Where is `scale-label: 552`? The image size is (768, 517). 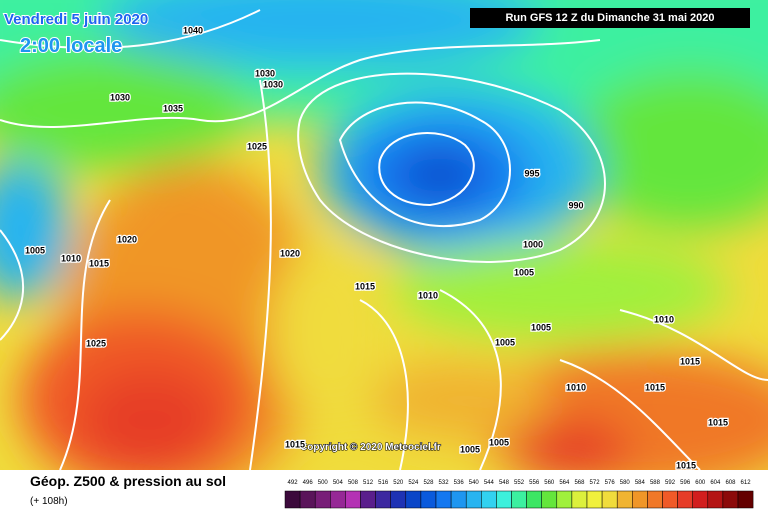
scale-label: 552 is located at coordinates (519, 483).